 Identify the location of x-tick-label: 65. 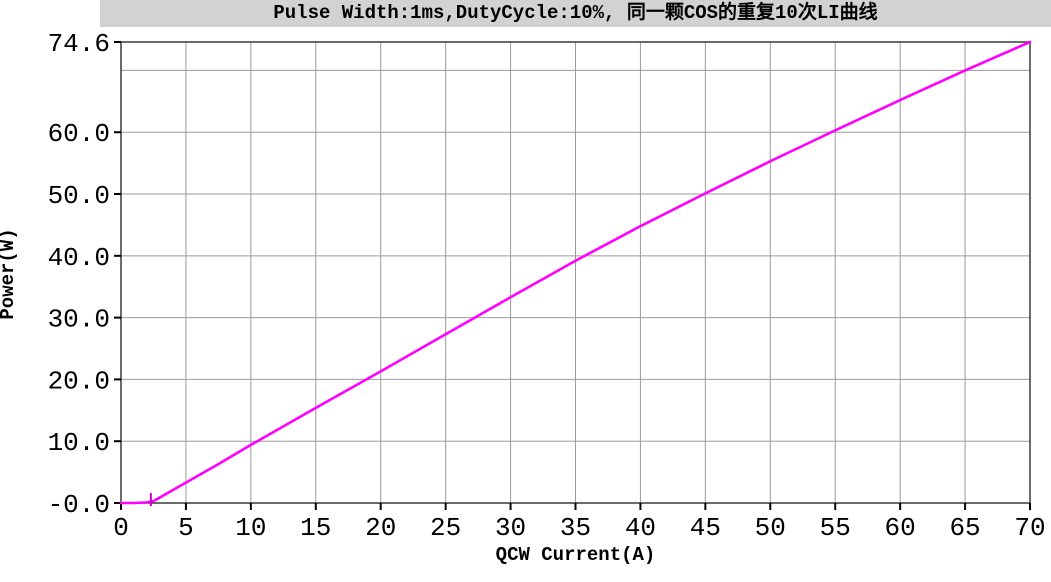
(964, 528).